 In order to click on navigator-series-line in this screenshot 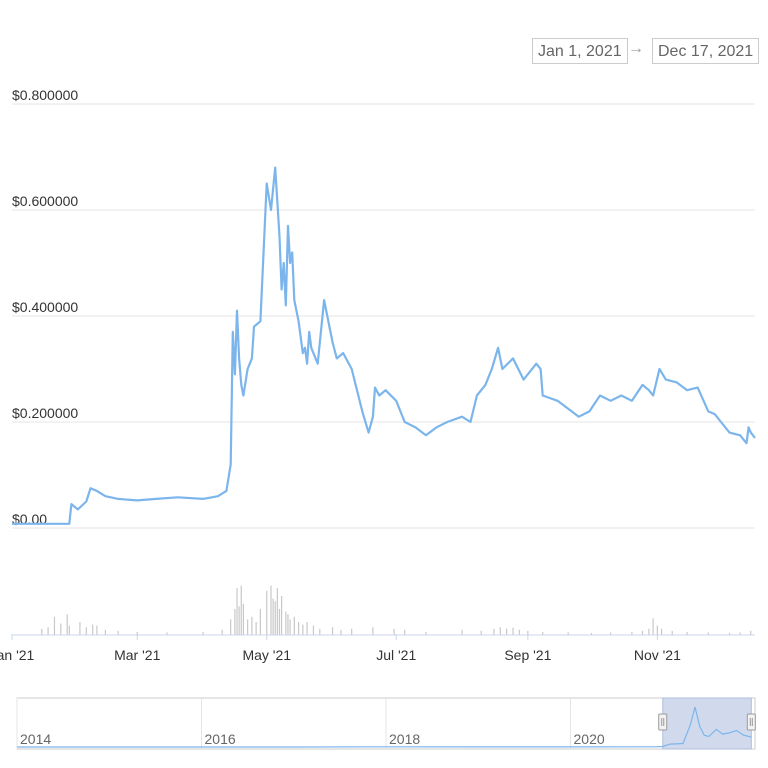, I will do `click(384, 727)`.